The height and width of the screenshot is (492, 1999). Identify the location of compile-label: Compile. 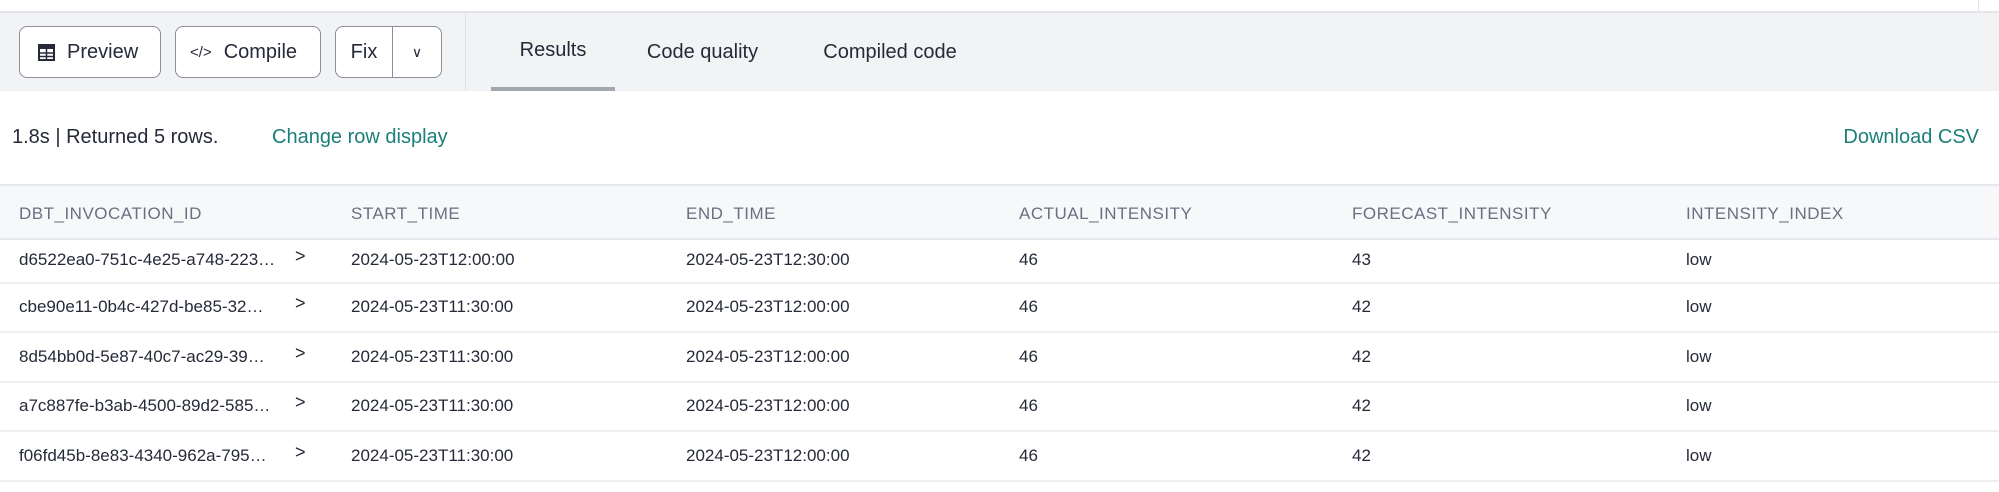
(260, 51).